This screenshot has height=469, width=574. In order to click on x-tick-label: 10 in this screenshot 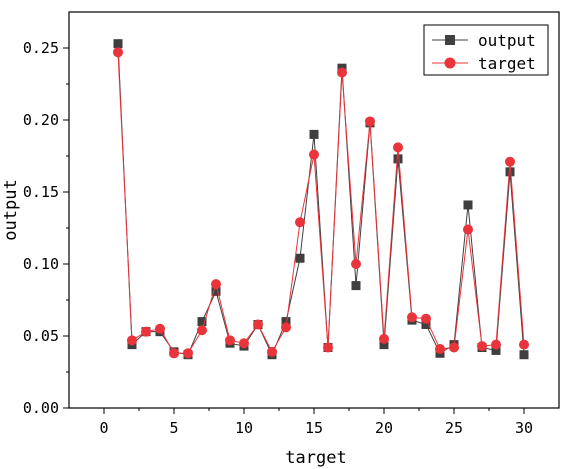, I will do `click(244, 428)`.